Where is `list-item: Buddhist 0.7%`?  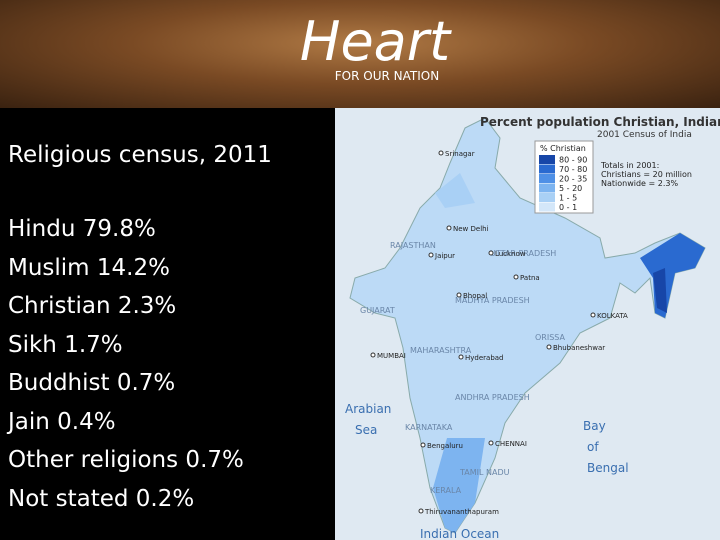
list-item: Buddhist 0.7% is located at coordinates (92, 383).